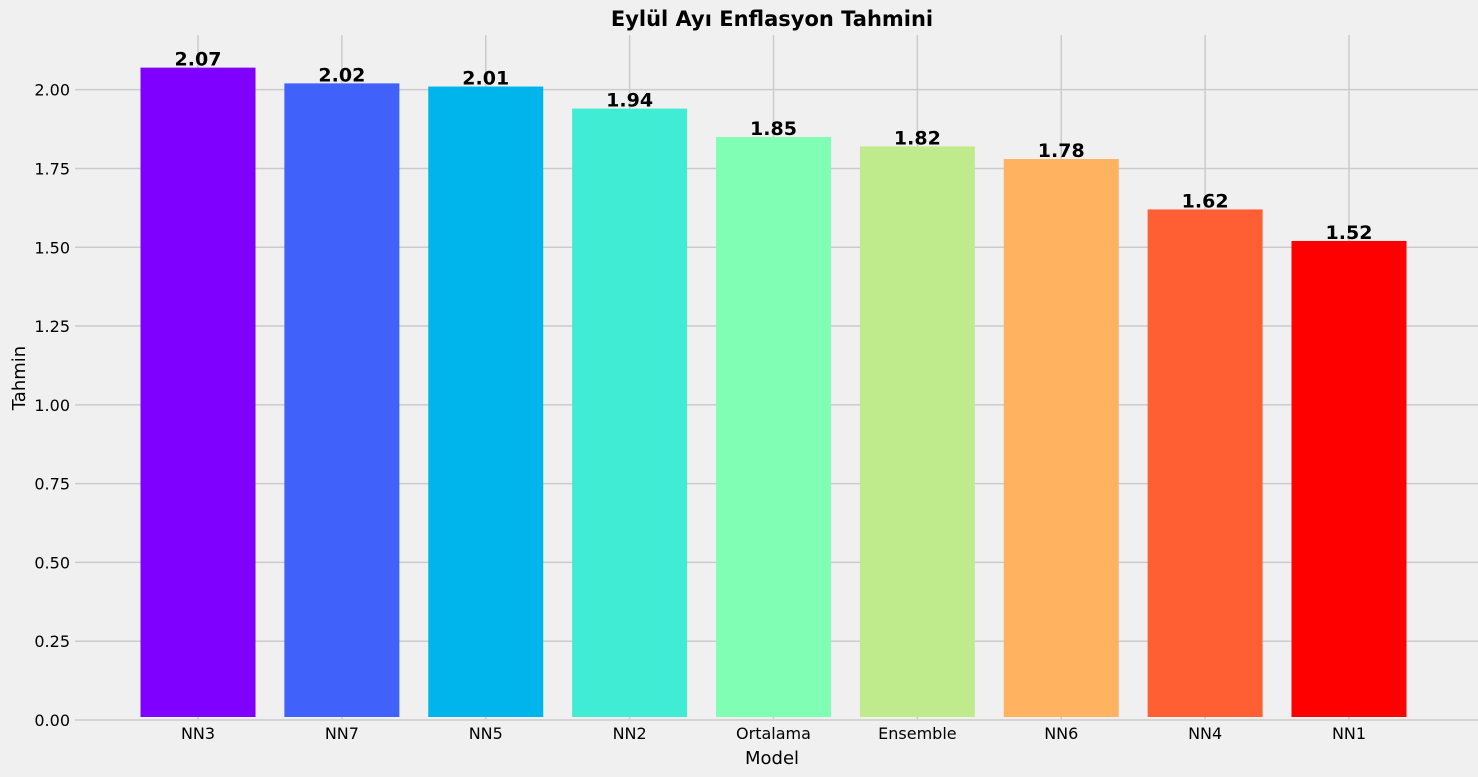 The image size is (1478, 777). What do you see at coordinates (1205, 201) in the screenshot?
I see `value-label: 1.62` at bounding box center [1205, 201].